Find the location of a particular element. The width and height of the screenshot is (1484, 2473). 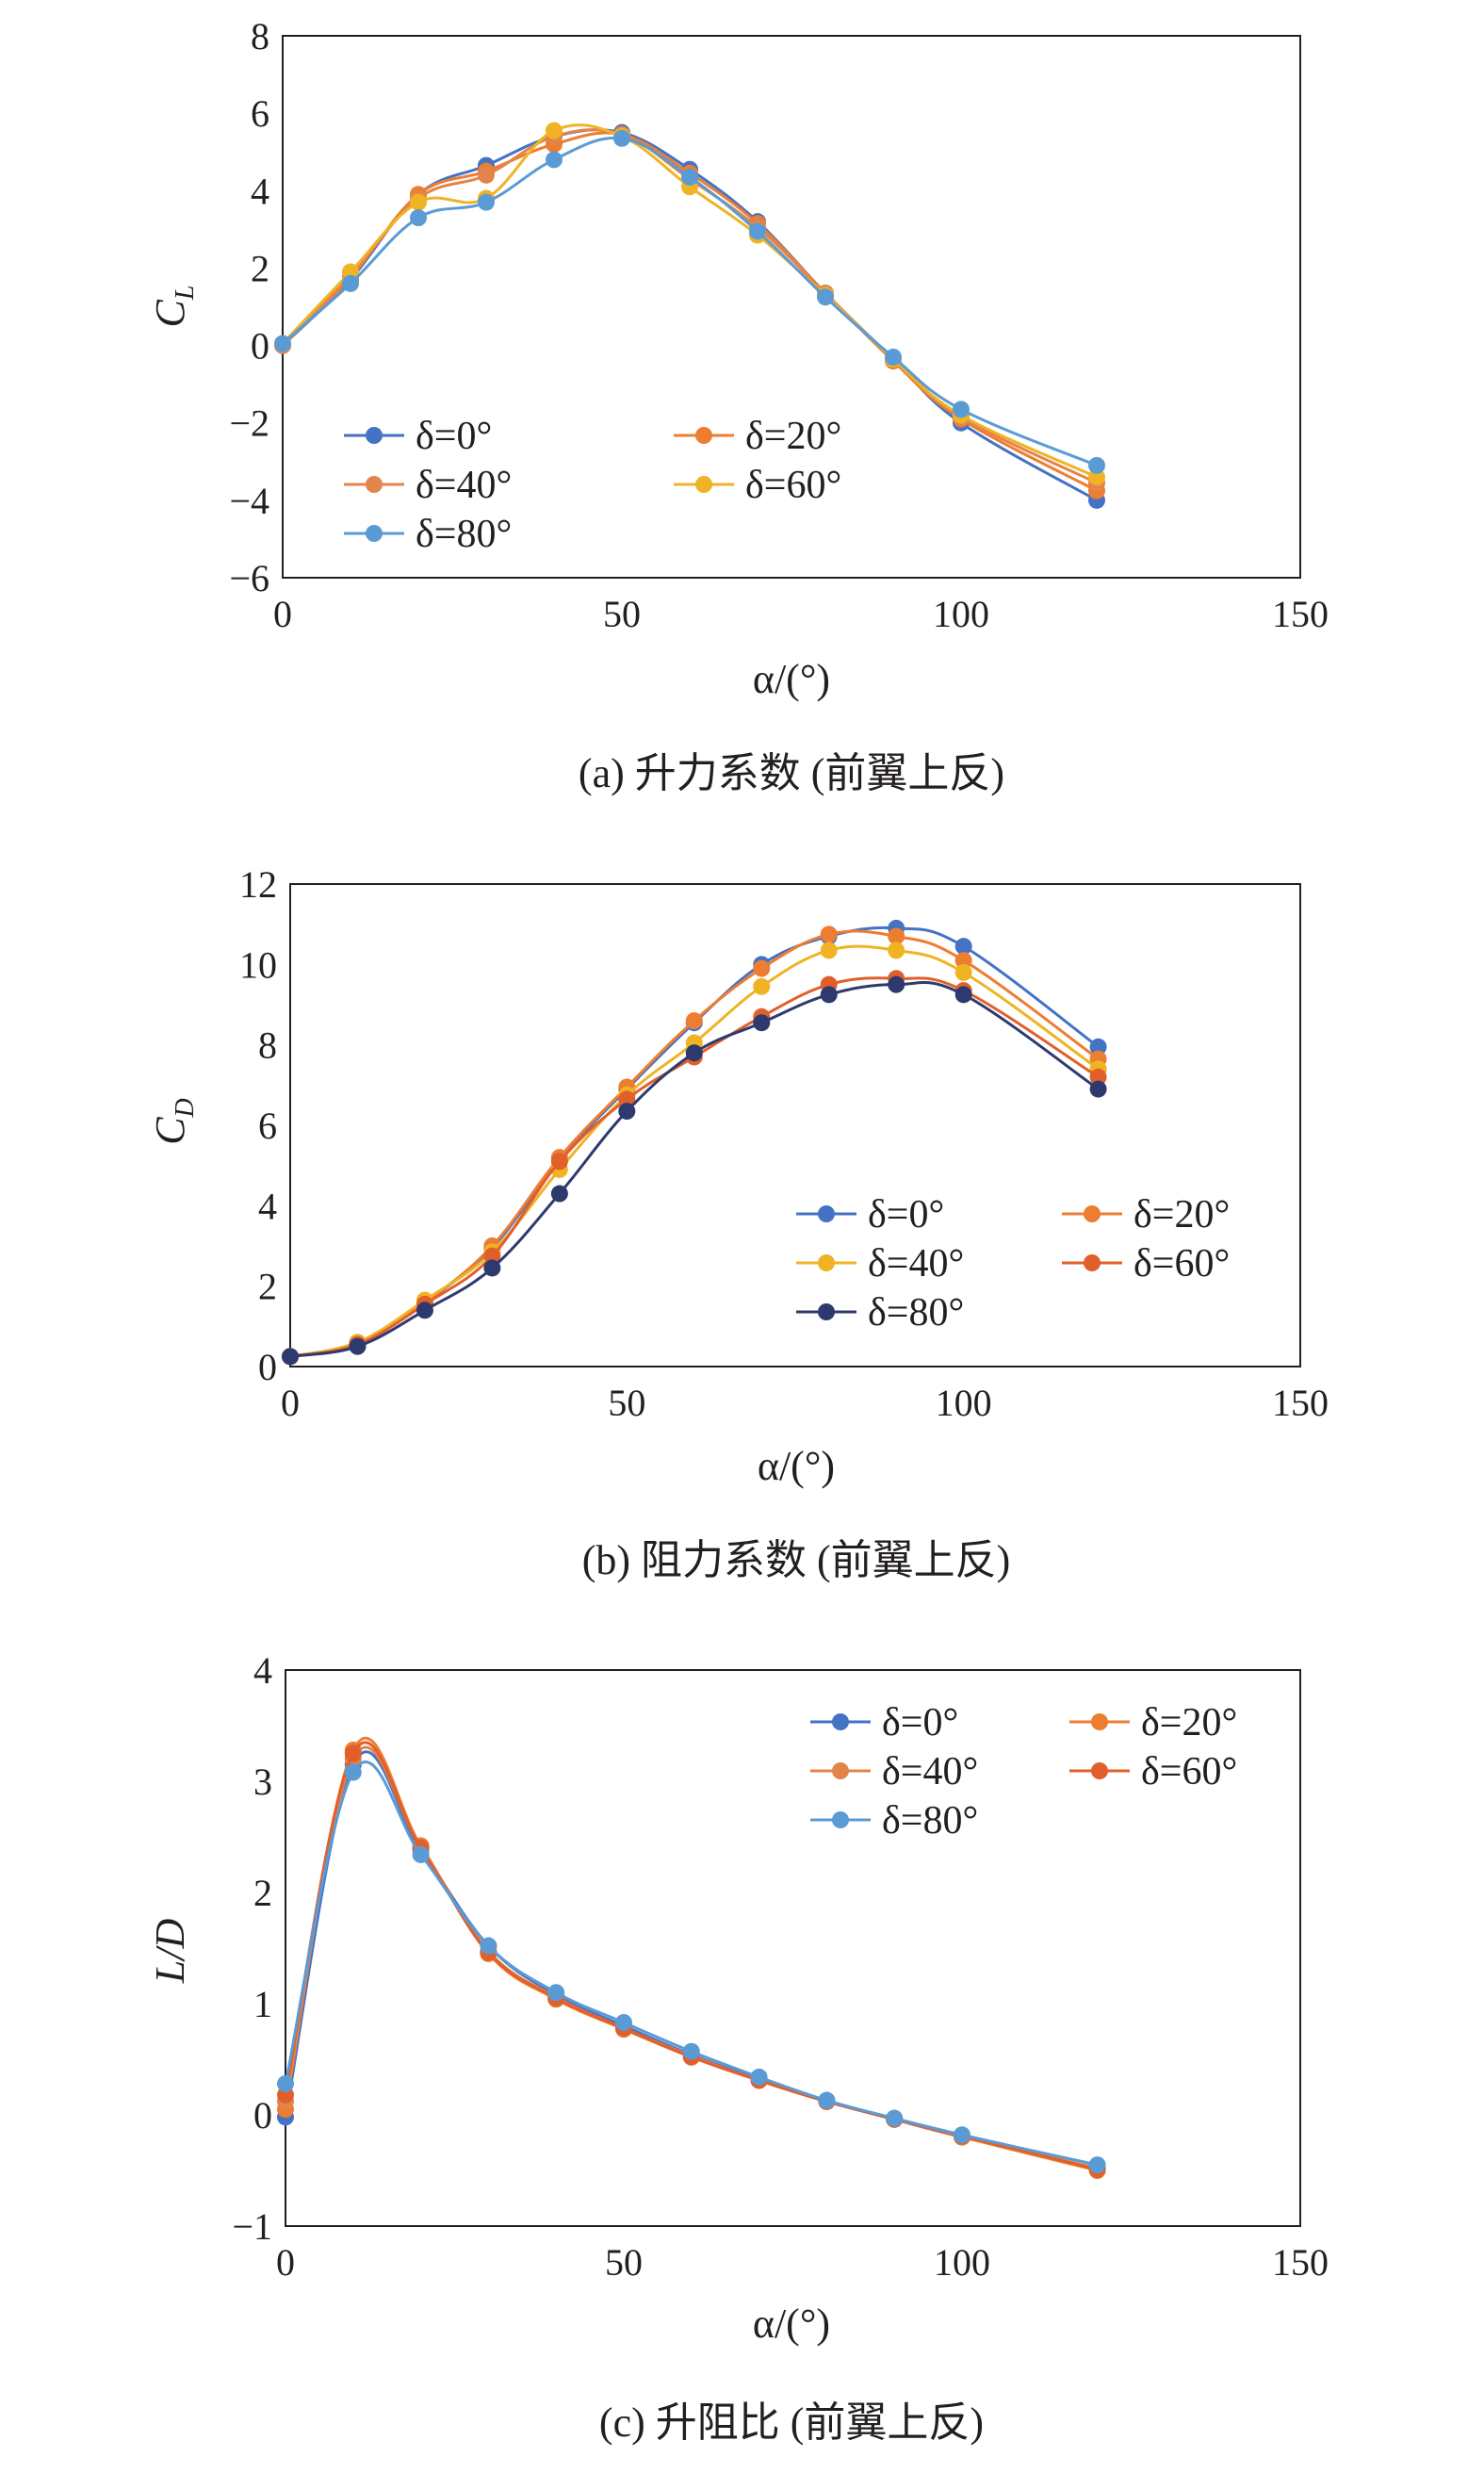

y-tick-labels: 0 2 4 6 8 10 12 is located at coordinates (258, 1125).